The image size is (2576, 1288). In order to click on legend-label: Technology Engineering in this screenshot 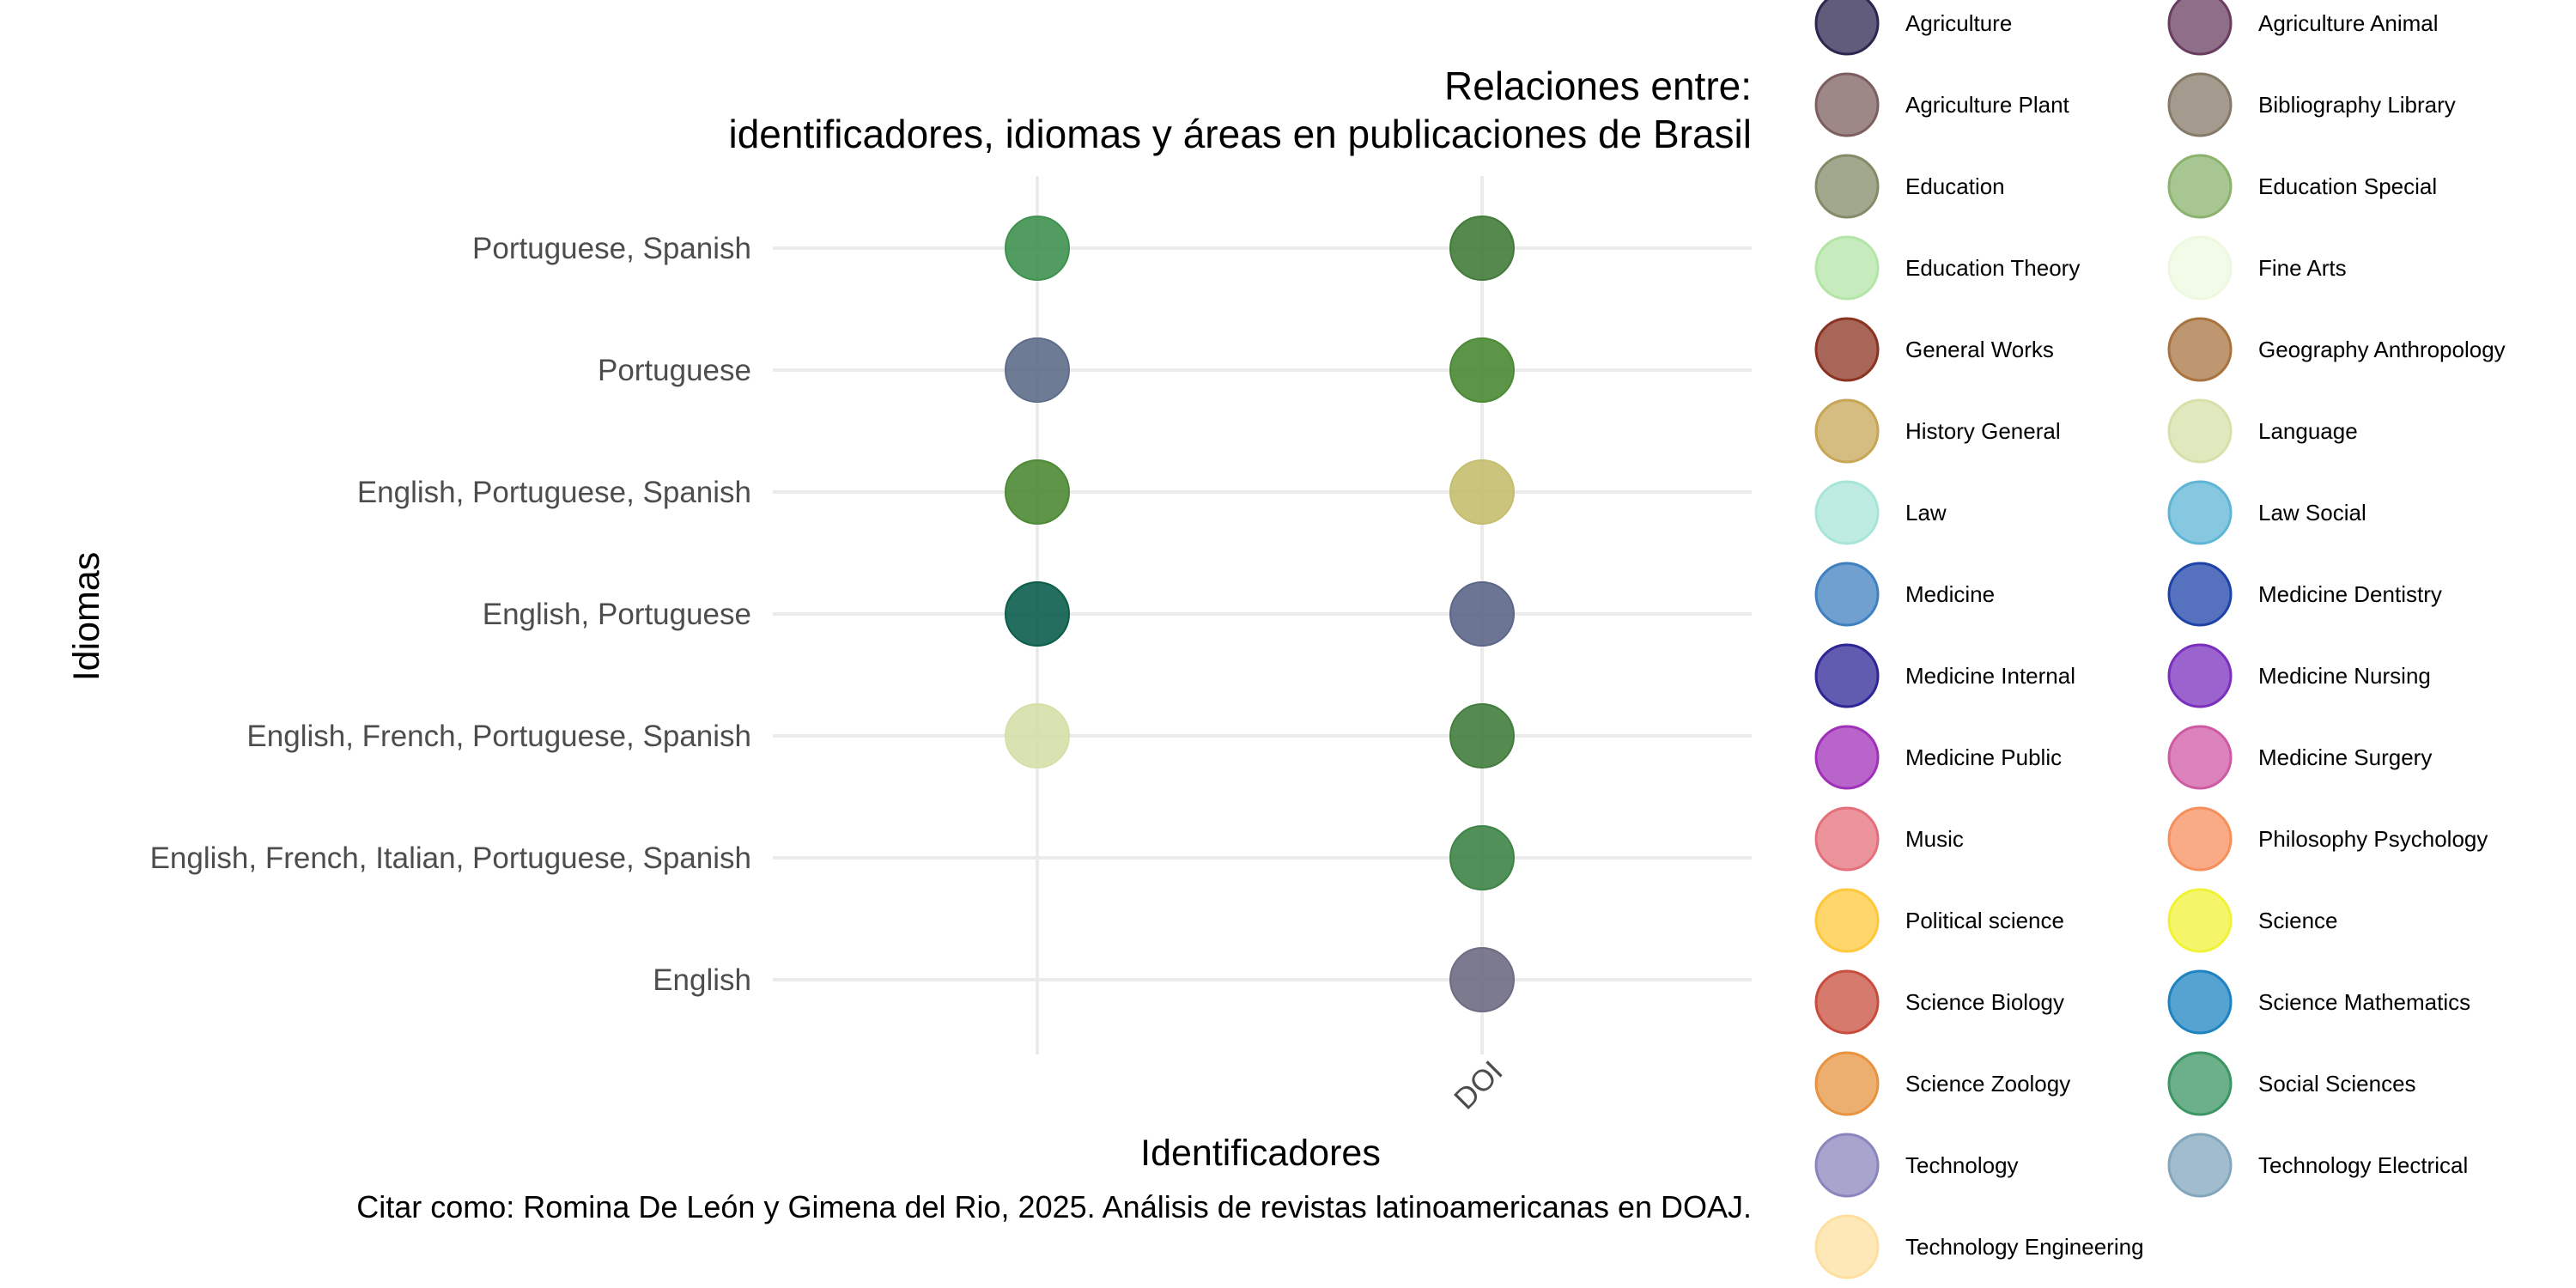, I will do `click(2025, 1247)`.